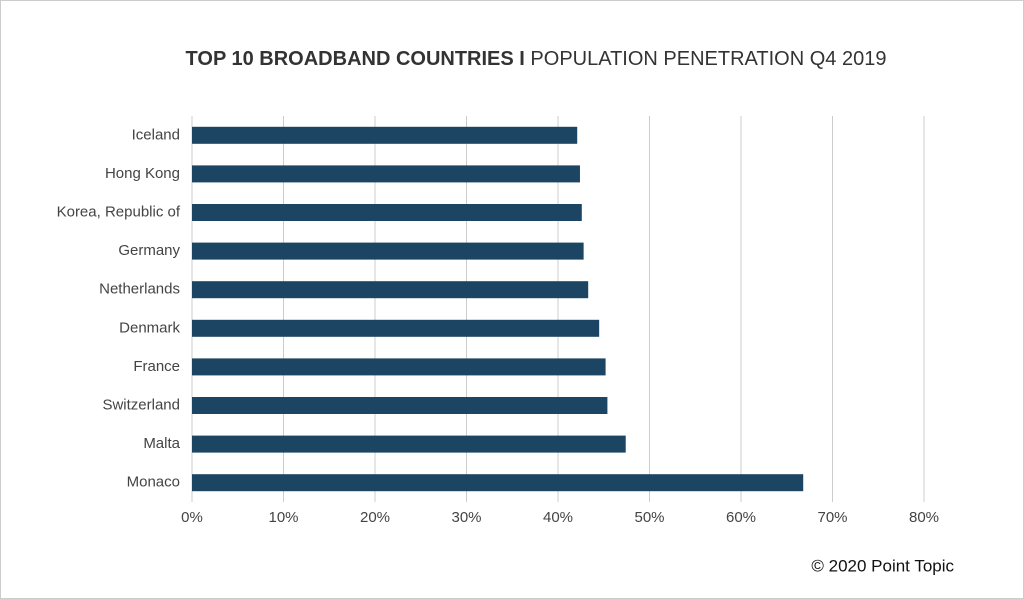 This screenshot has width=1024, height=599. I want to click on footer: © 2020 Point Topic, so click(882, 565).